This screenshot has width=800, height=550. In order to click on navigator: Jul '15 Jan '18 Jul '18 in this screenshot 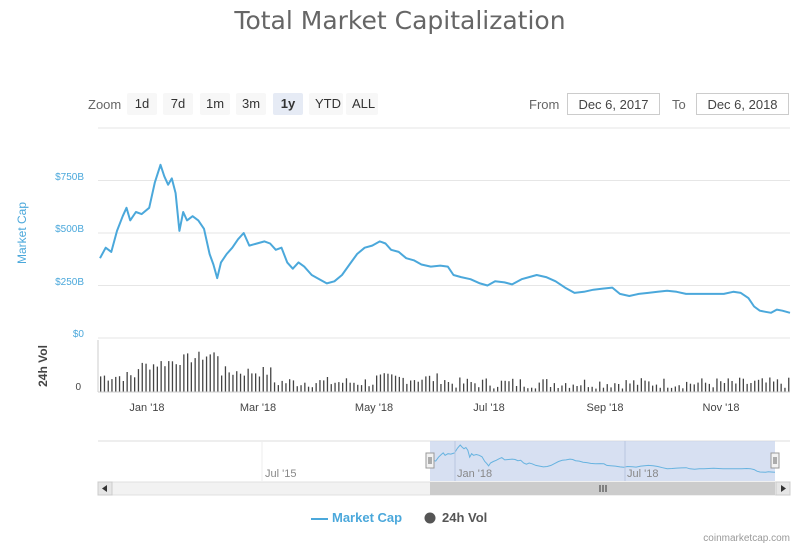, I will do `click(444, 460)`.